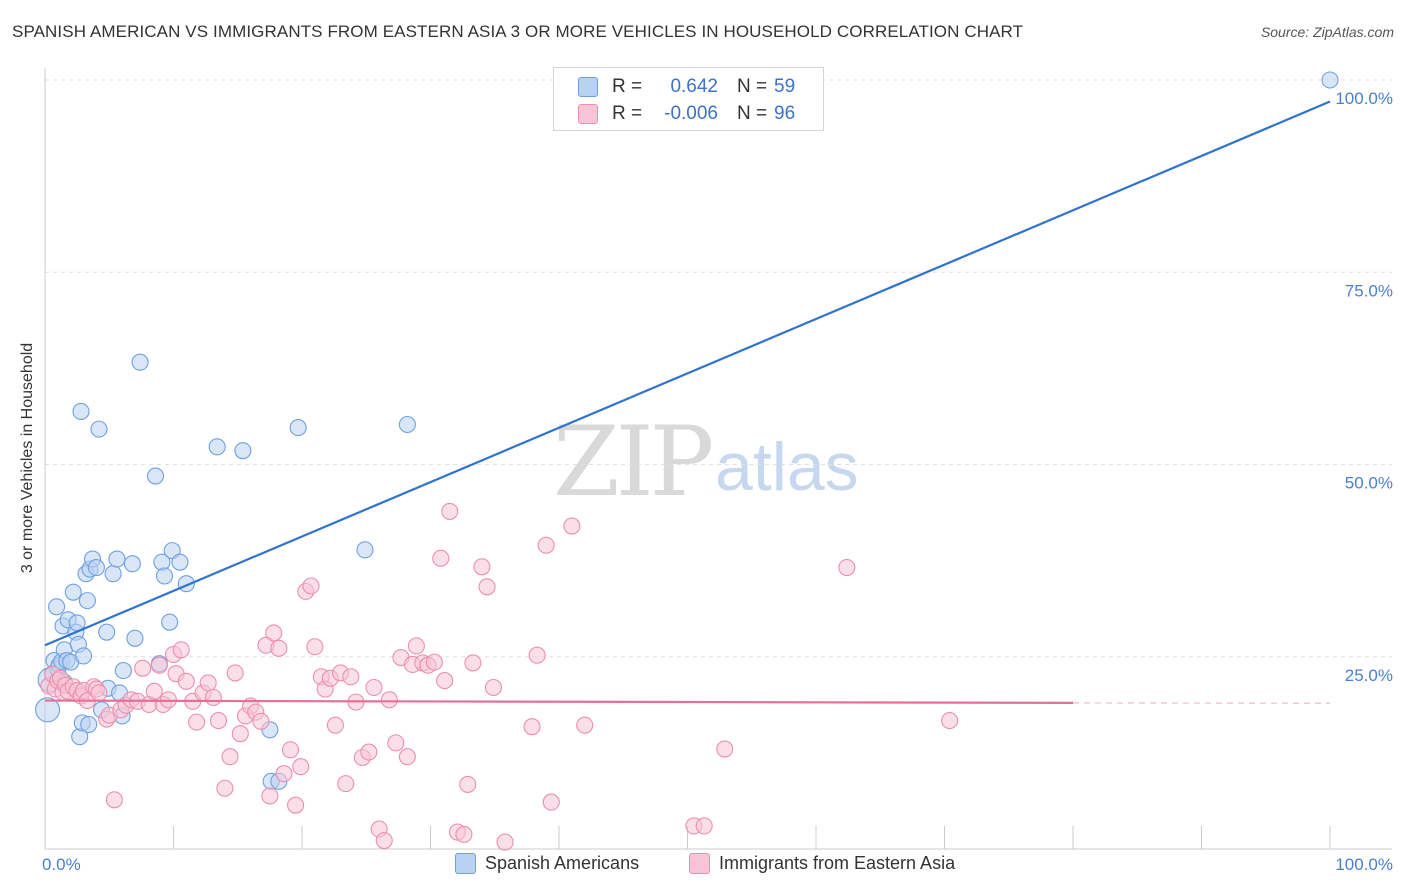 The width and height of the screenshot is (1406, 892). Describe the element at coordinates (1364, 864) in the screenshot. I see `x-tick-label: 100.0%` at that location.